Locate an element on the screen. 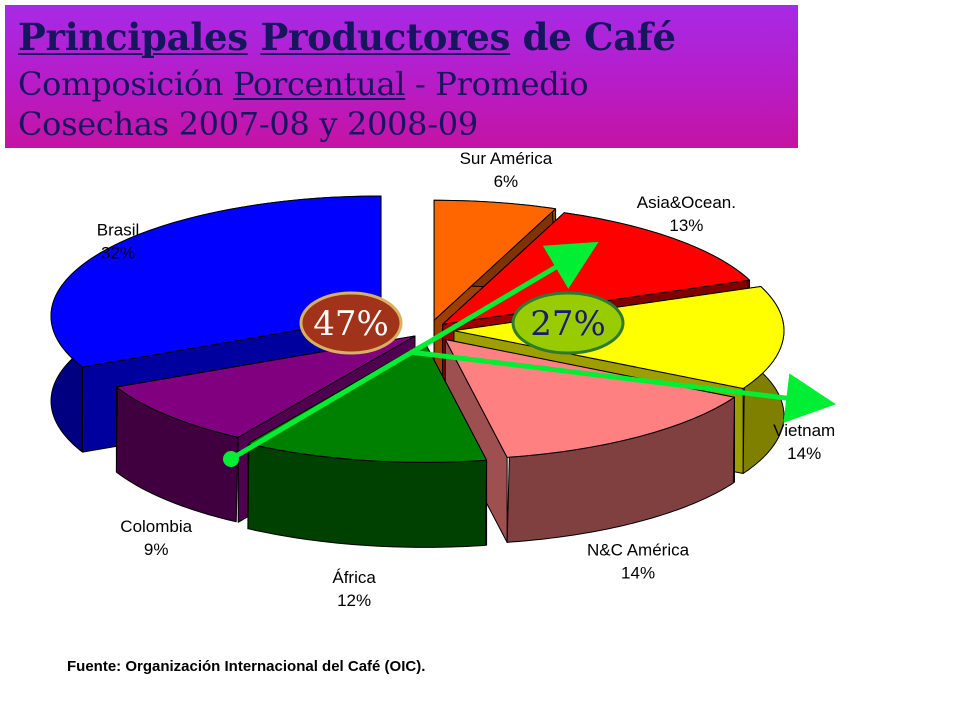 The height and width of the screenshot is (720, 960). label-brasil: Brasil is located at coordinates (118, 229).